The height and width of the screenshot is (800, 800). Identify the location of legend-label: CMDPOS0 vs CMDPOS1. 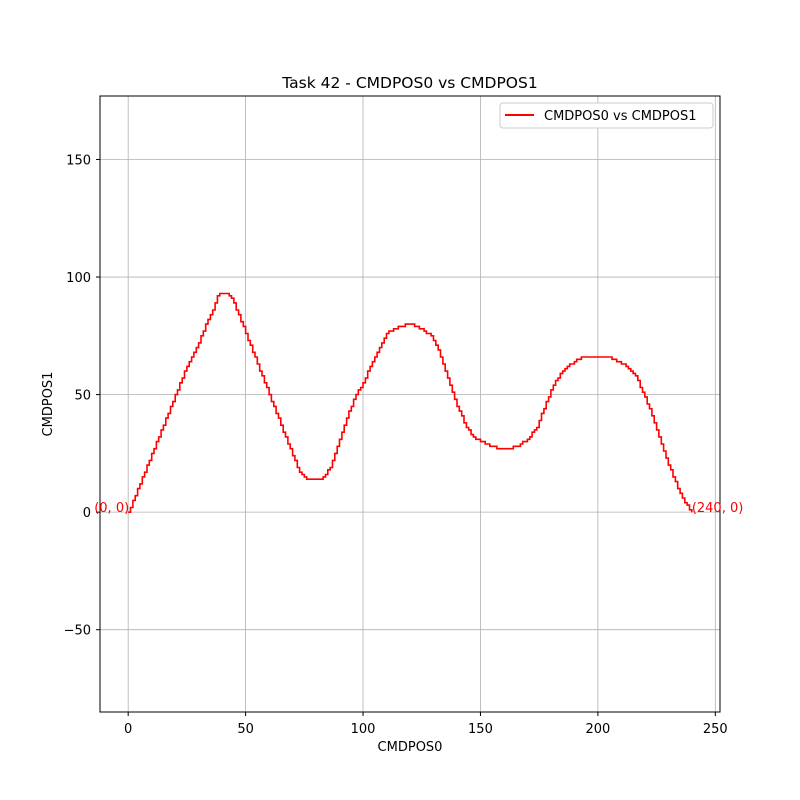
(620, 116).